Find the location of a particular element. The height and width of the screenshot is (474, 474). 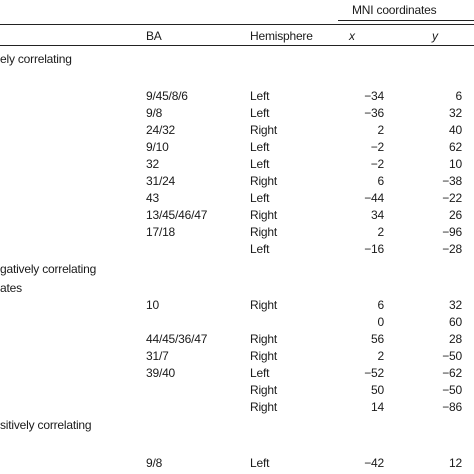

y-cell: 6 is located at coordinates (459, 96).